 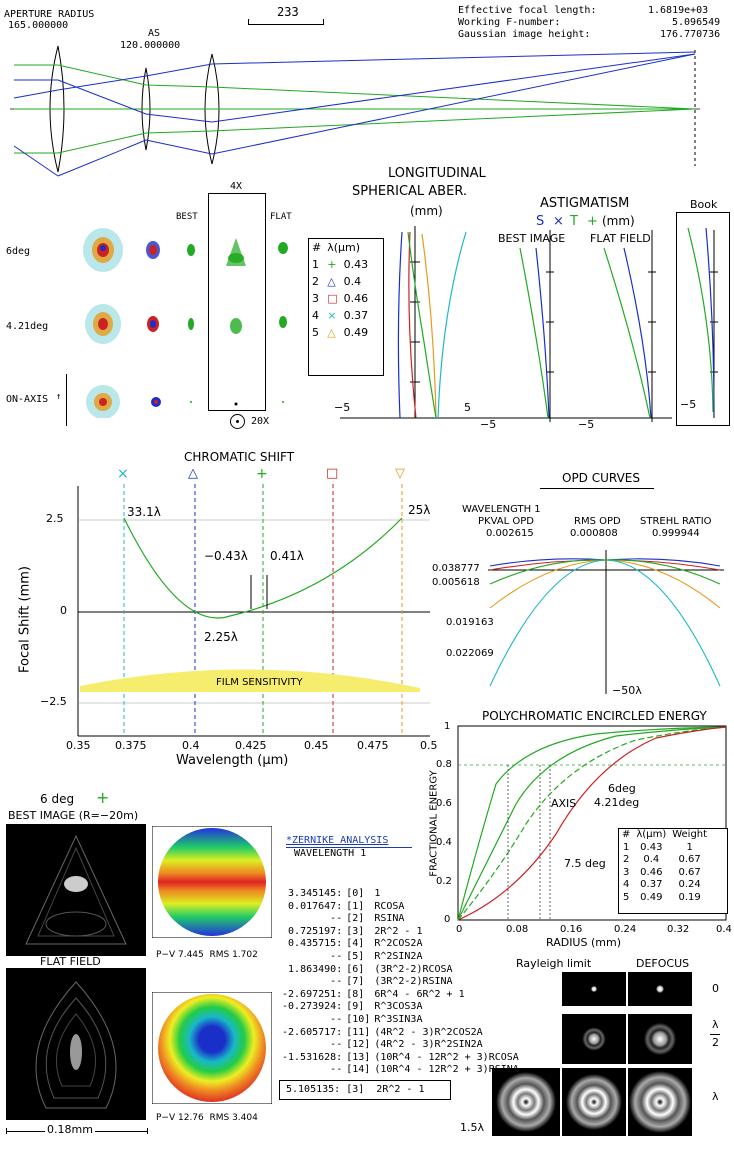 I want to click on gih-label: Gaussian image height:, so click(x=524, y=34).